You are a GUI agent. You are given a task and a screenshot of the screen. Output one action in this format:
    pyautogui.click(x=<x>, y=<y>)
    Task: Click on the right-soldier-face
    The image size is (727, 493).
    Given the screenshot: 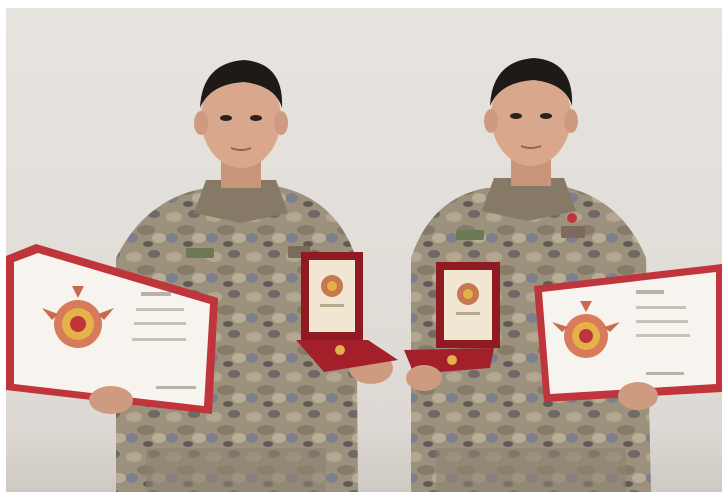 What is the action you would take?
    pyautogui.click(x=531, y=116)
    